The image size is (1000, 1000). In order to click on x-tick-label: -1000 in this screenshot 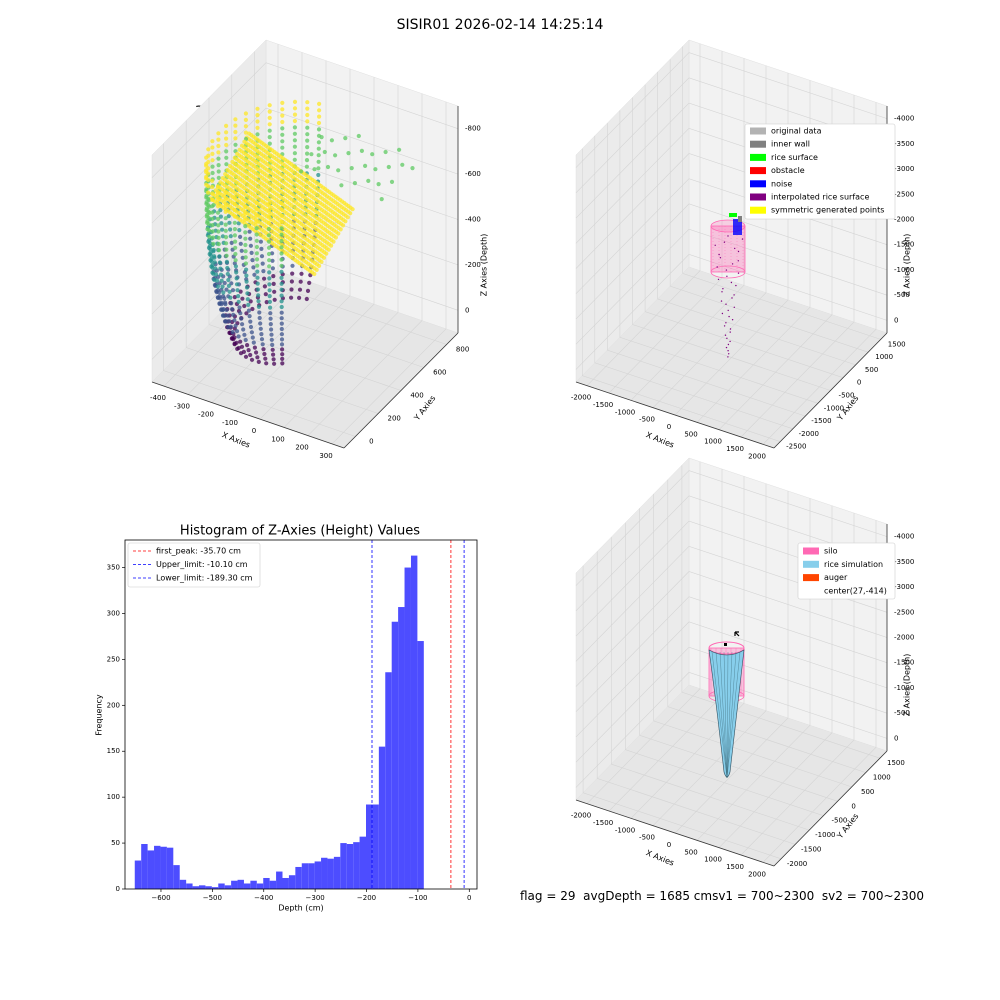, I will do `click(625, 412)`.